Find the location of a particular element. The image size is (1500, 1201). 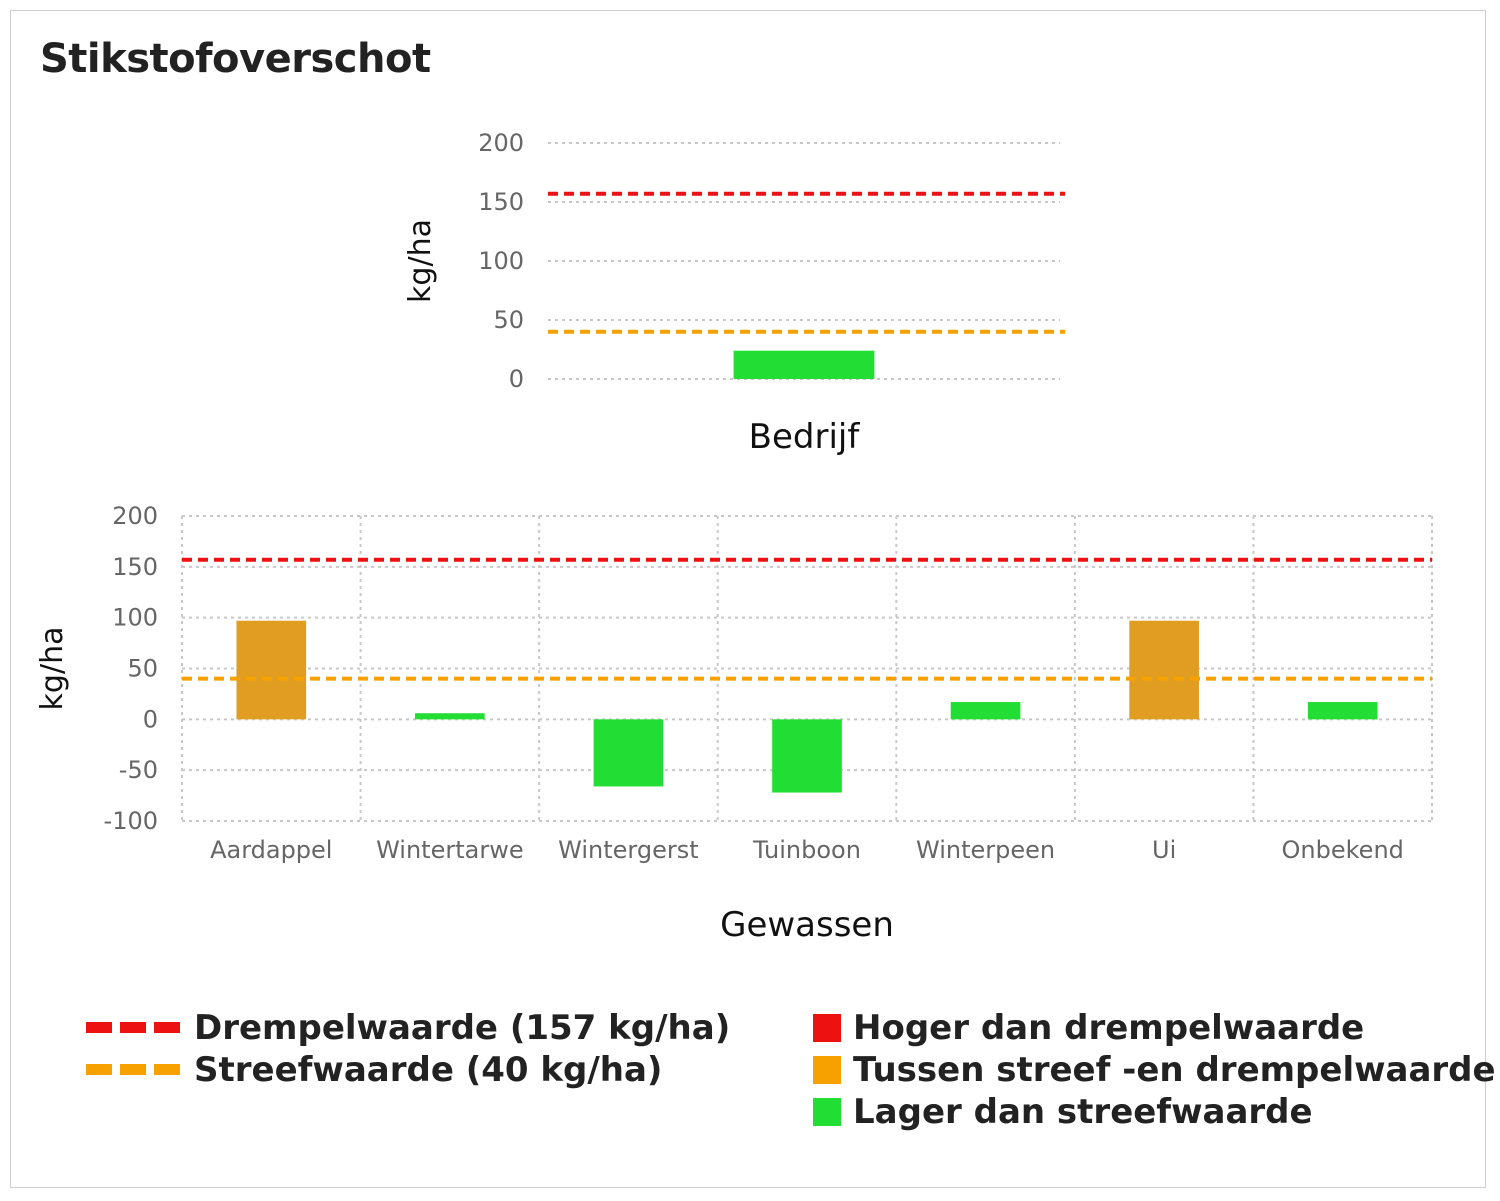

legend-label-lager: Lager dan streefwaarde is located at coordinates (1083, 1112).